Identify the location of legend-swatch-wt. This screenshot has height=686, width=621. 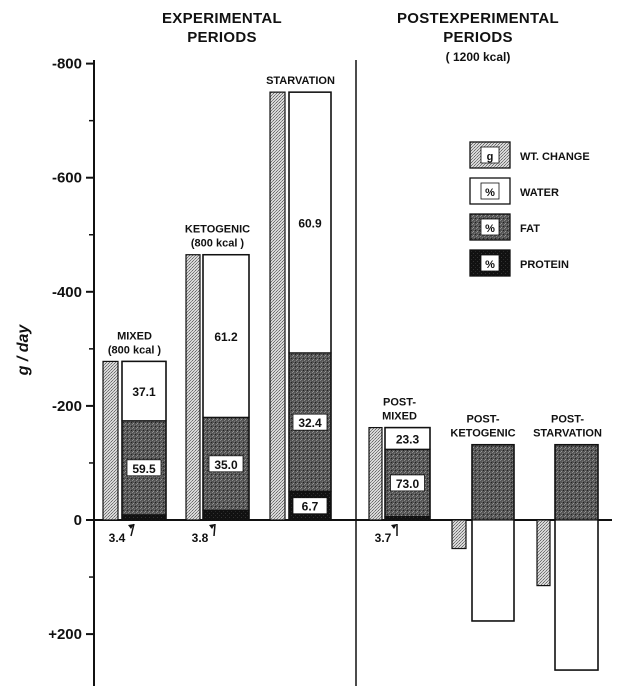
(490, 155).